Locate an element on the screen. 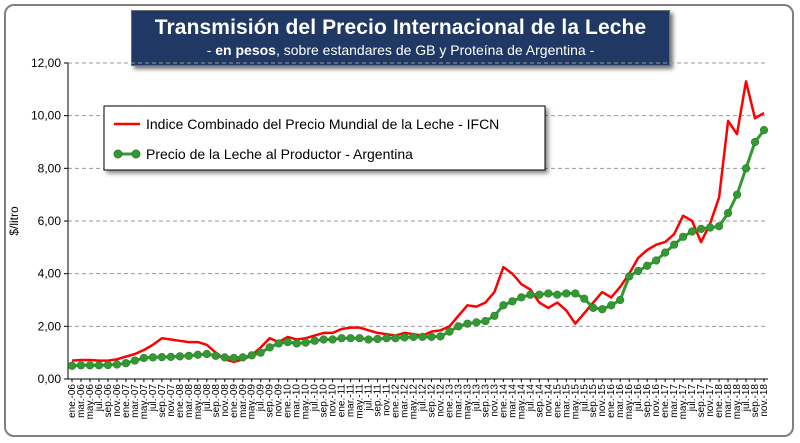 This screenshot has height=443, width=800. x-tick-label: jul.-16 is located at coordinates (638, 398).